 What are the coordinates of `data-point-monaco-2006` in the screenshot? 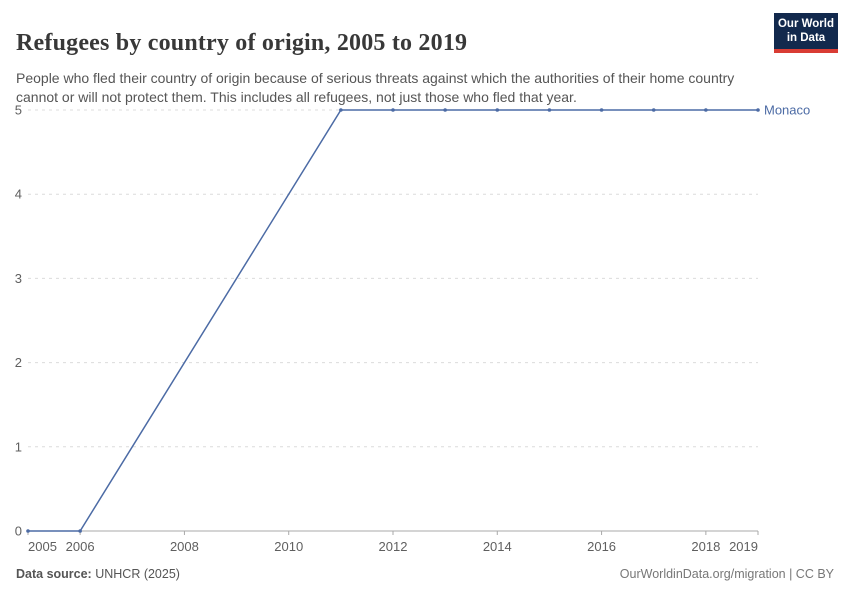 It's located at (80, 531).